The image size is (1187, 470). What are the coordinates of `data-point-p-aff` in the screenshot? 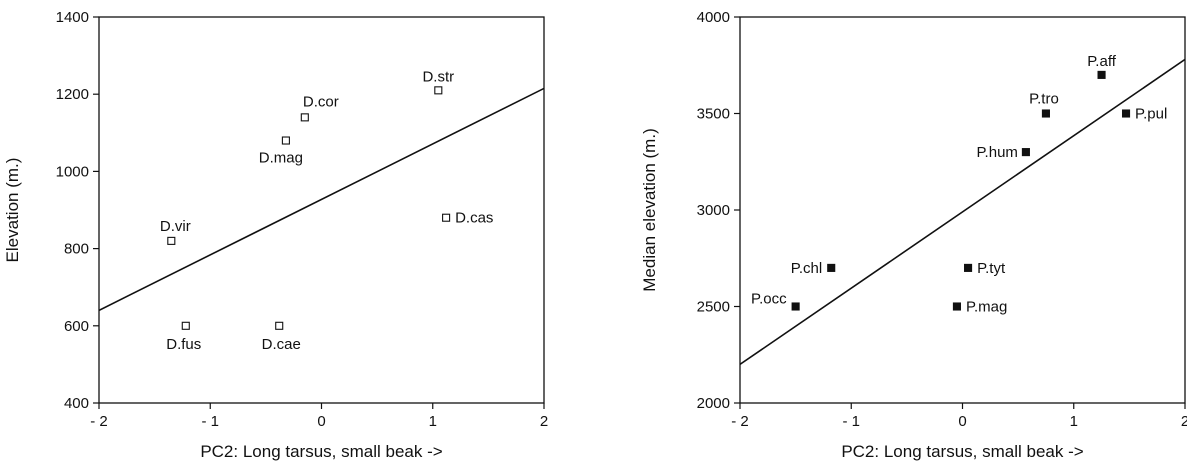 It's located at (1101, 74).